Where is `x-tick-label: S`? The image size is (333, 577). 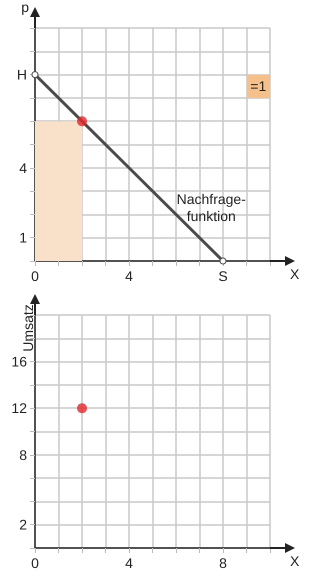
x-tick-label: S is located at coordinates (223, 276).